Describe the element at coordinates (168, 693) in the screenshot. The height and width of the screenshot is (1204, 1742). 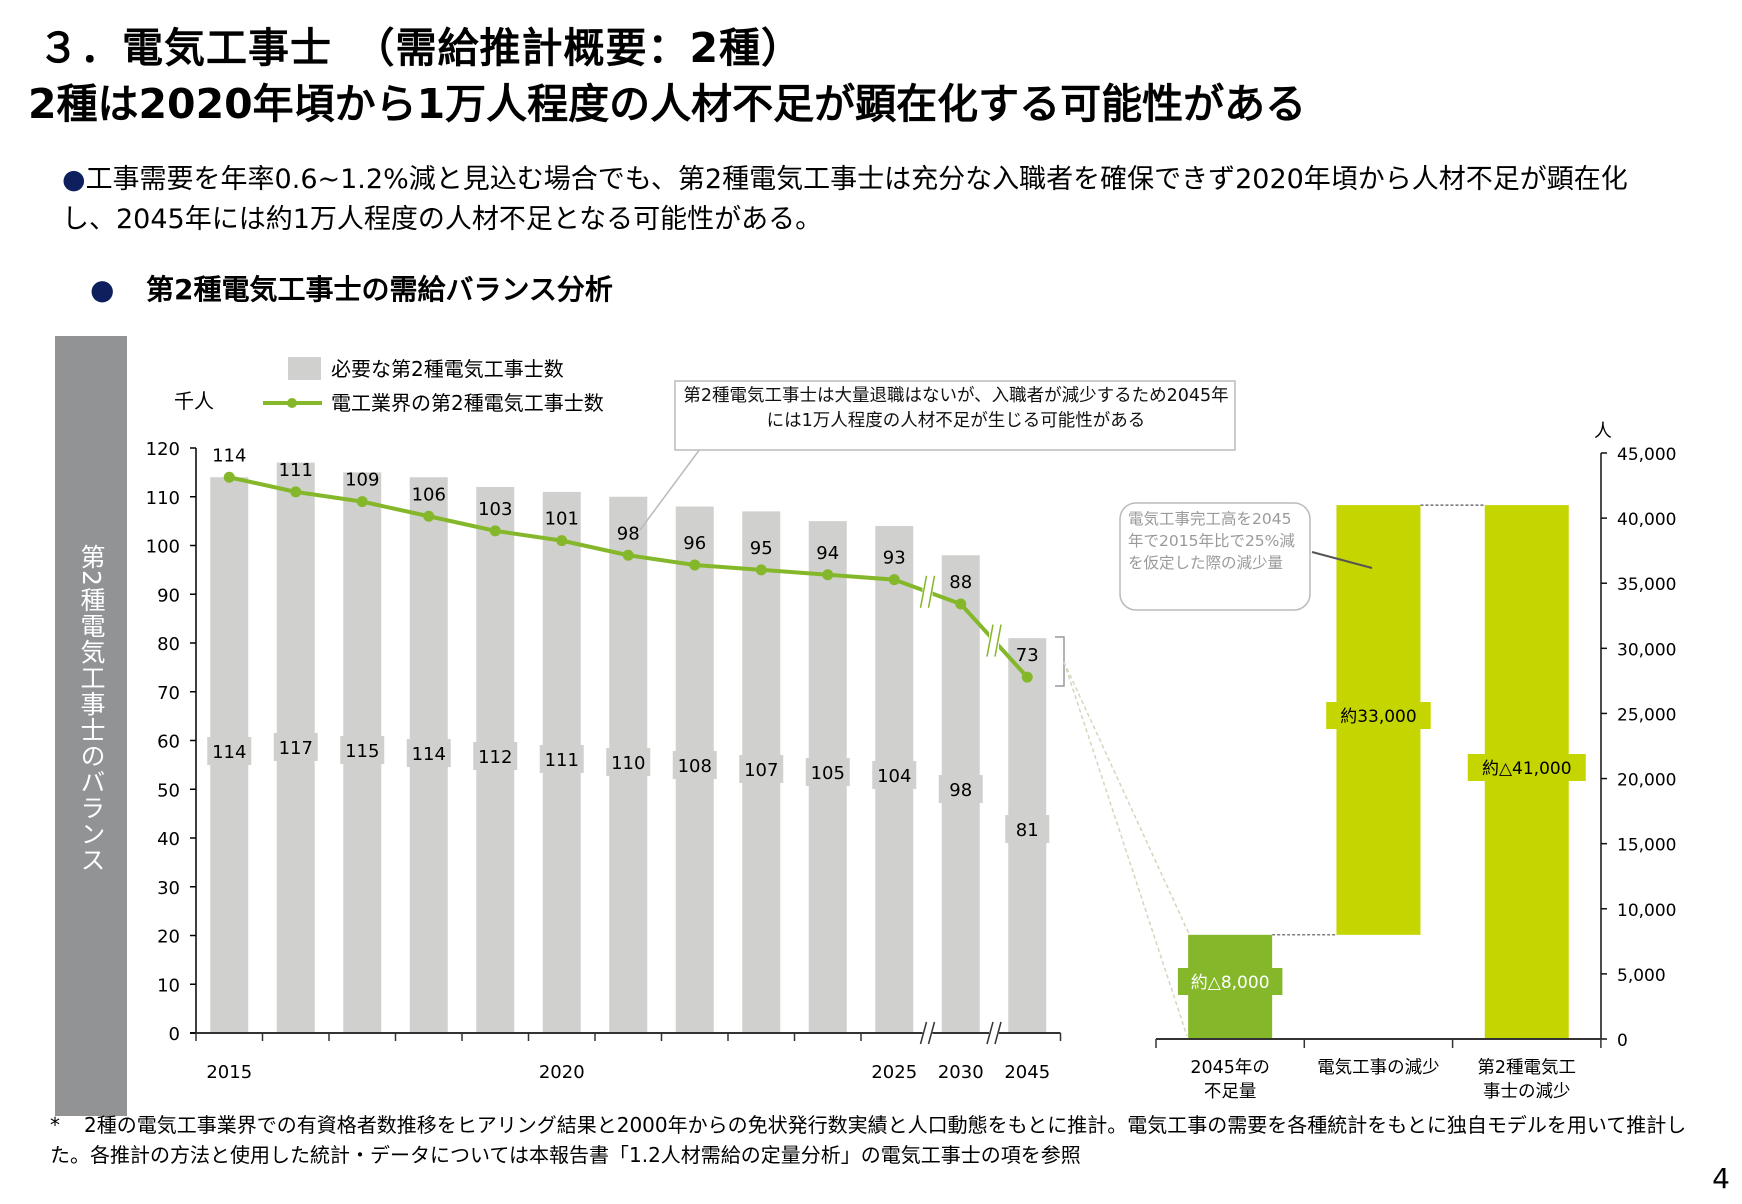
I see `y-tick-label: 70` at that location.